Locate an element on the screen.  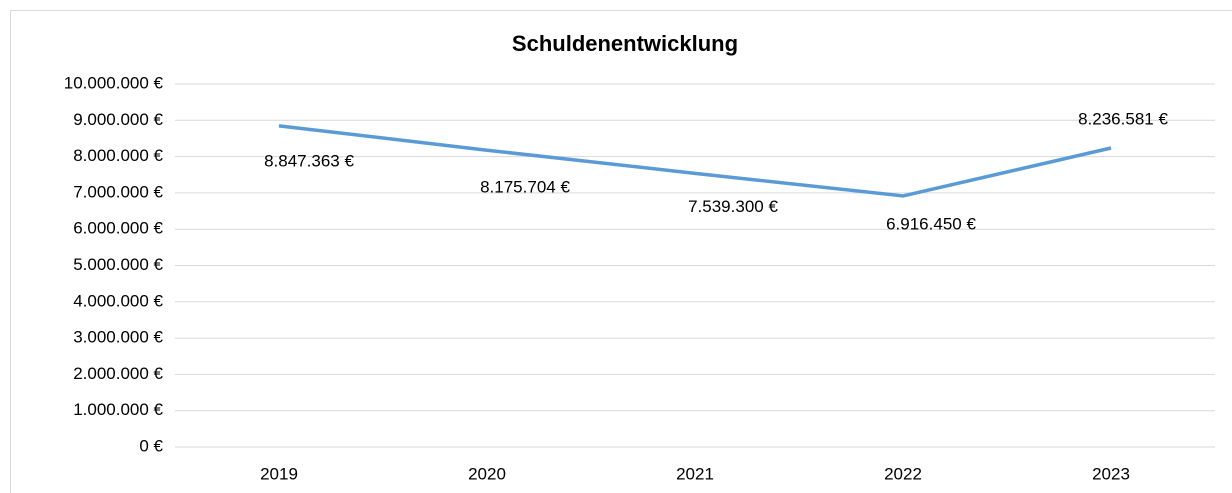
y-tick-label: 3.000.000 € is located at coordinates (118, 337).